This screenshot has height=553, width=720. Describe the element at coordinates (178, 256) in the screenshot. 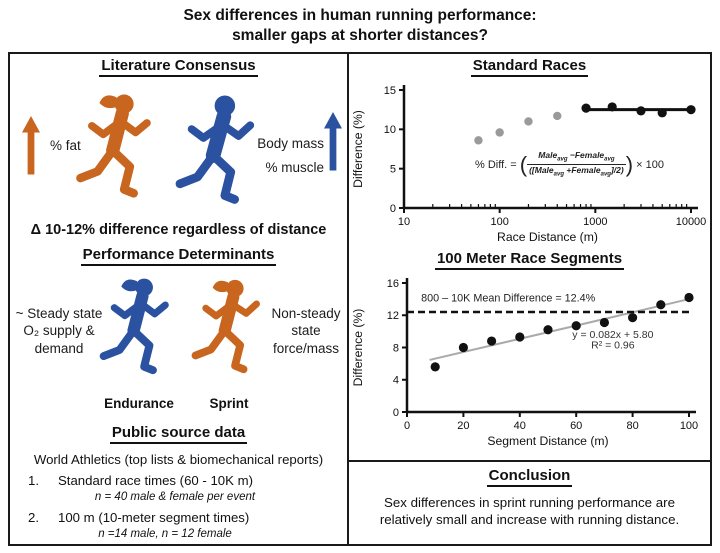

I see `performance-determinants-heading: Performance Determinants` at that location.